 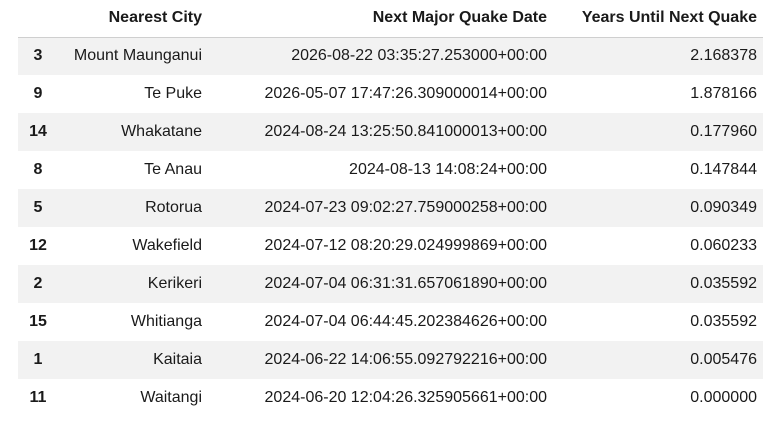 What do you see at coordinates (38, 359) in the screenshot?
I see `row-index: 1` at bounding box center [38, 359].